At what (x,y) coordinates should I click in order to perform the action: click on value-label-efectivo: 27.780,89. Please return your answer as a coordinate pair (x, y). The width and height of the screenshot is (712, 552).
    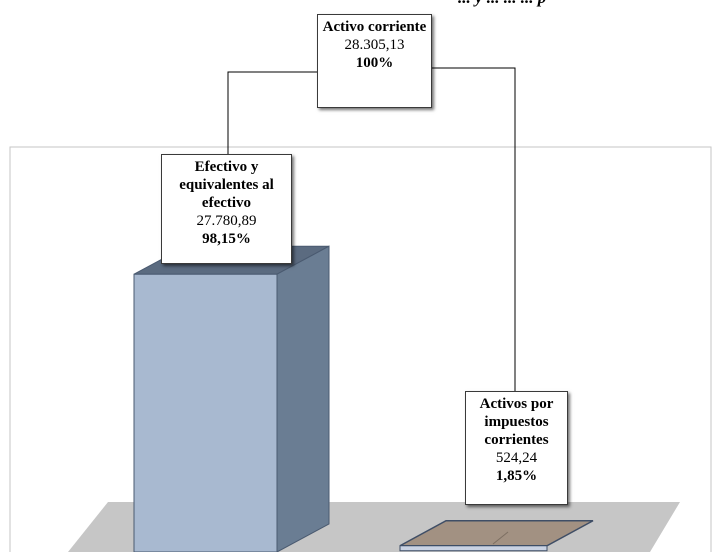
    Looking at the image, I should click on (226, 221).